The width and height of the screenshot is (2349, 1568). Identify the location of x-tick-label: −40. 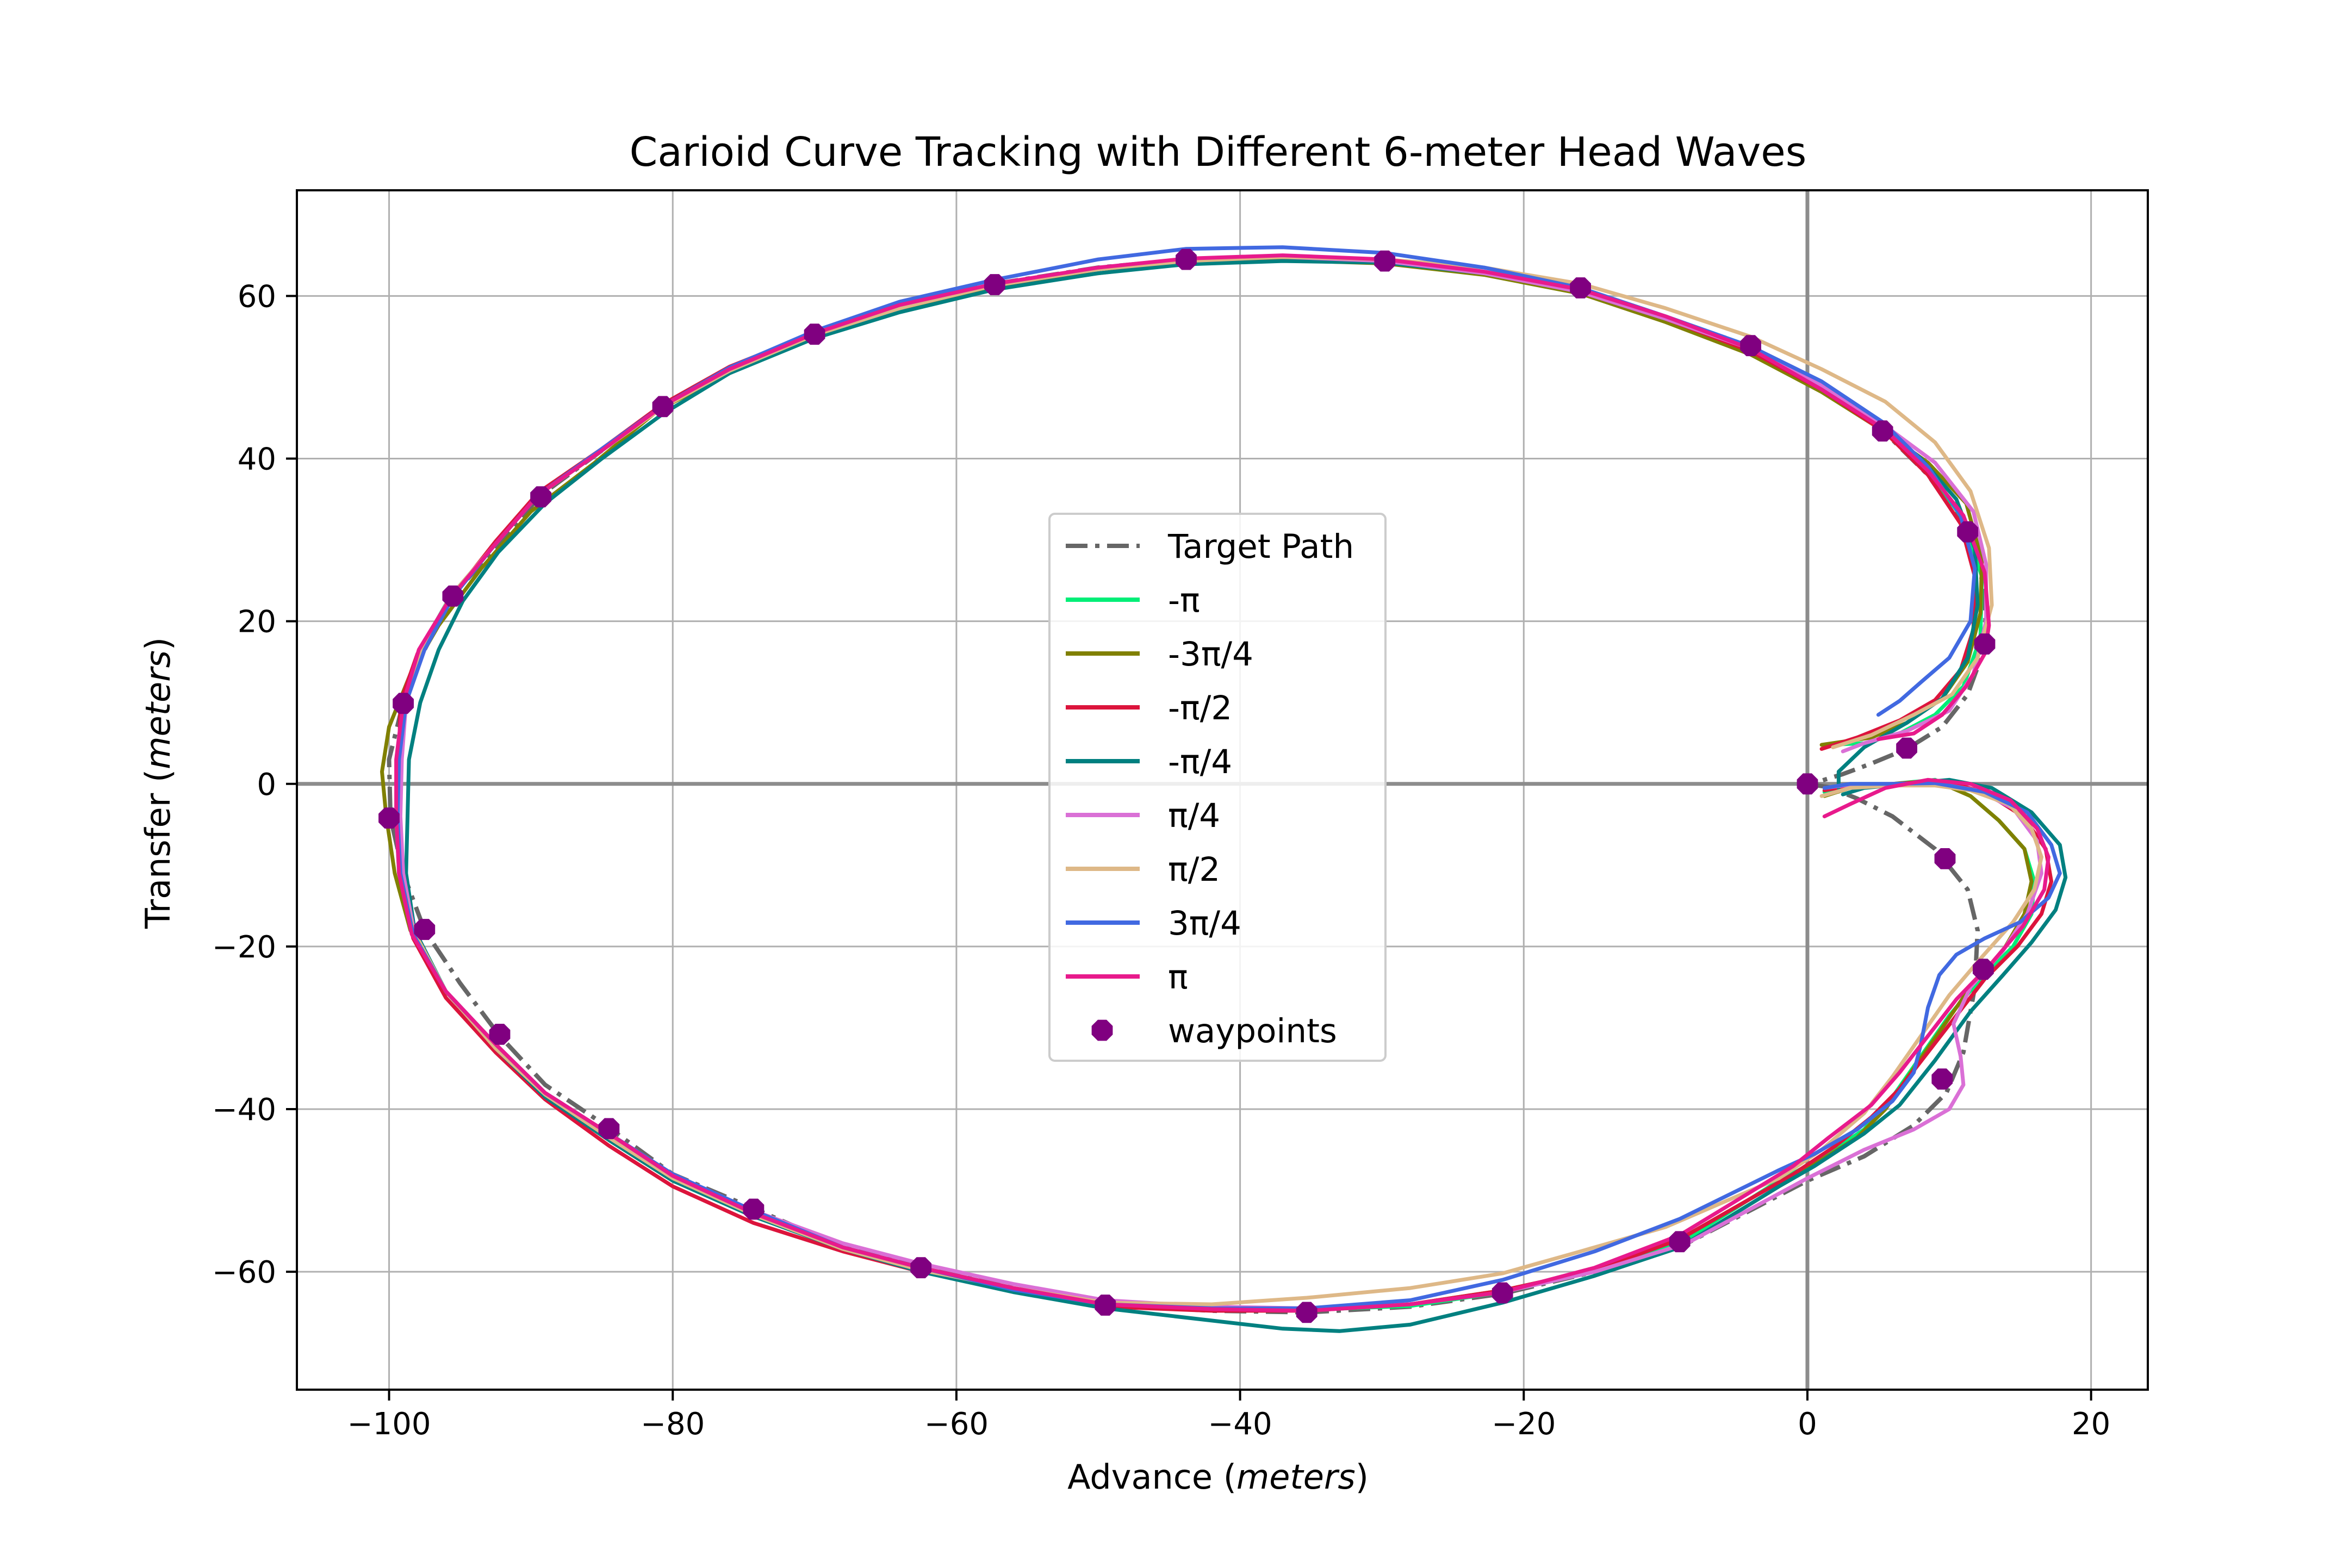
(1240, 1424).